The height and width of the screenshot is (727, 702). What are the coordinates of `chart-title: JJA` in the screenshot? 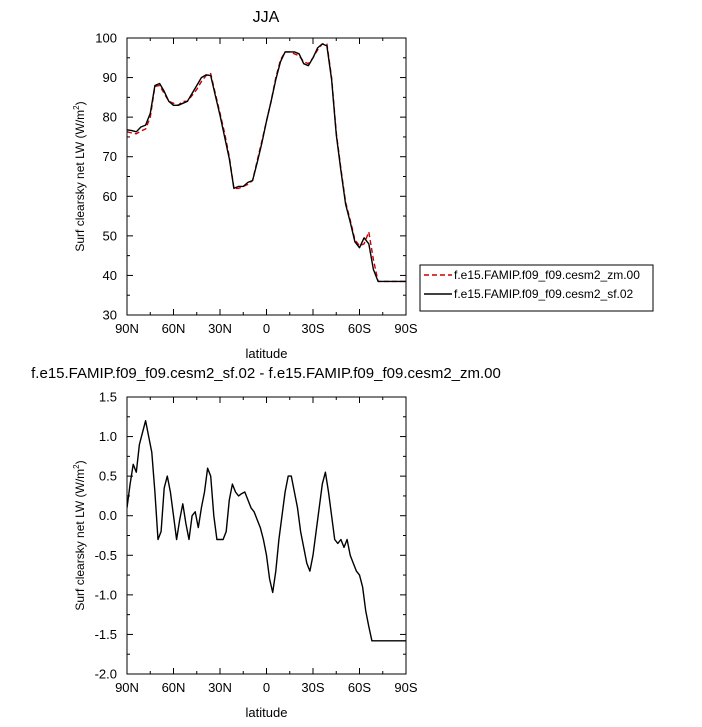 It's located at (266, 17).